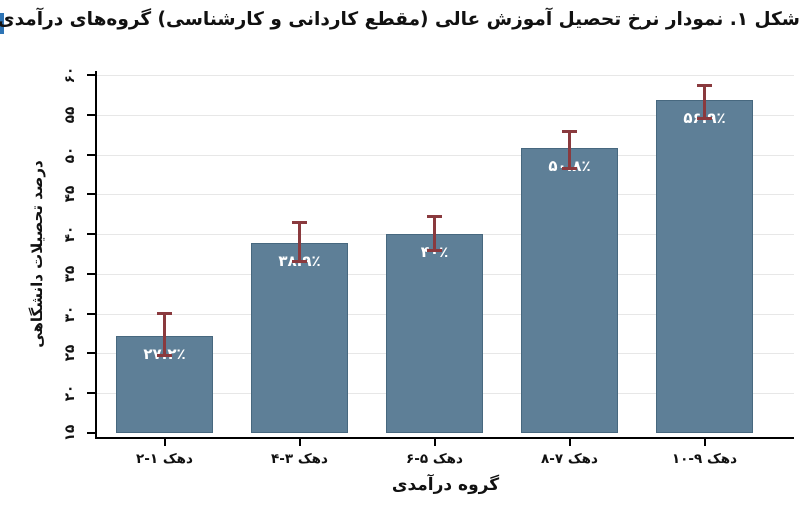  Describe the element at coordinates (70, 75) in the screenshot. I see `y-axis-tick-label: ۶۰` at that location.